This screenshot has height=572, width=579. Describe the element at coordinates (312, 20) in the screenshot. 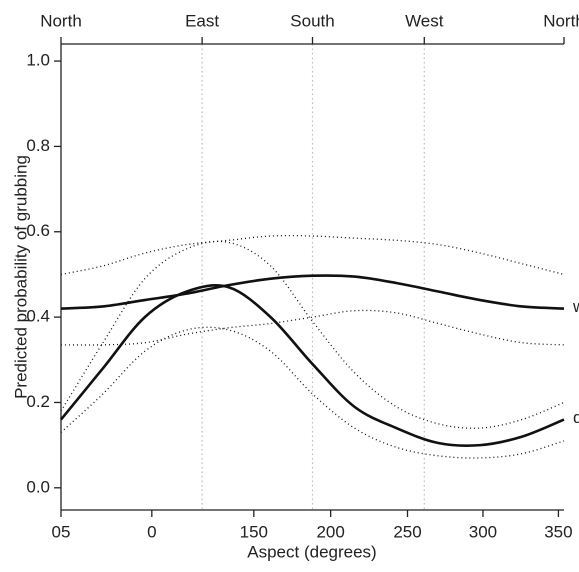

I see `x2-tick-label: South` at that location.